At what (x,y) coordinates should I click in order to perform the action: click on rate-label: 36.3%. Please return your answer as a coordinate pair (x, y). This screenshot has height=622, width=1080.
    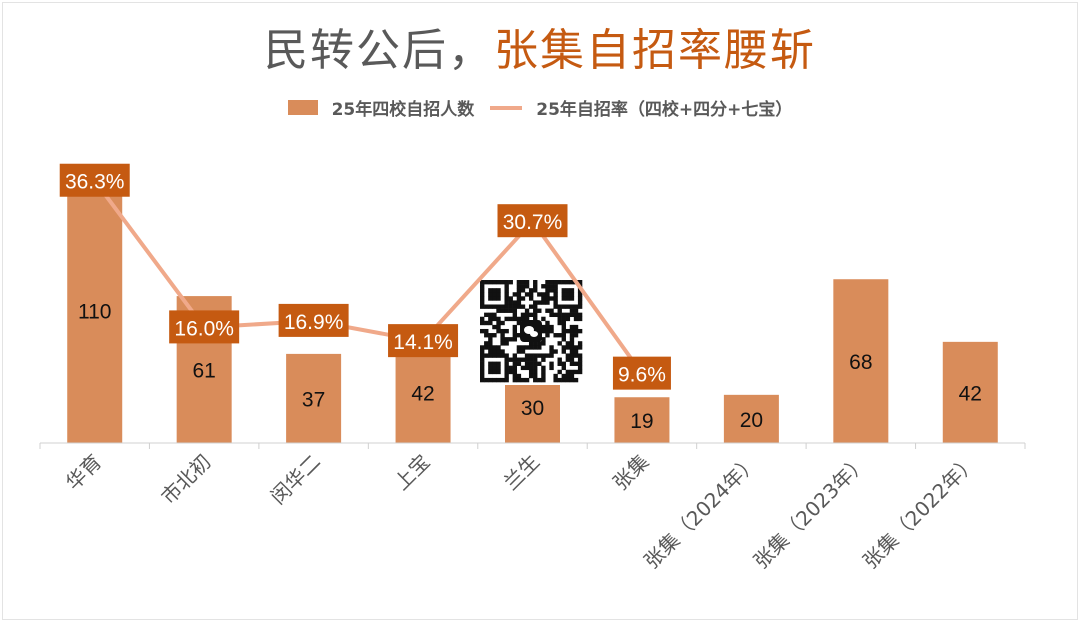
    Looking at the image, I should click on (95, 182).